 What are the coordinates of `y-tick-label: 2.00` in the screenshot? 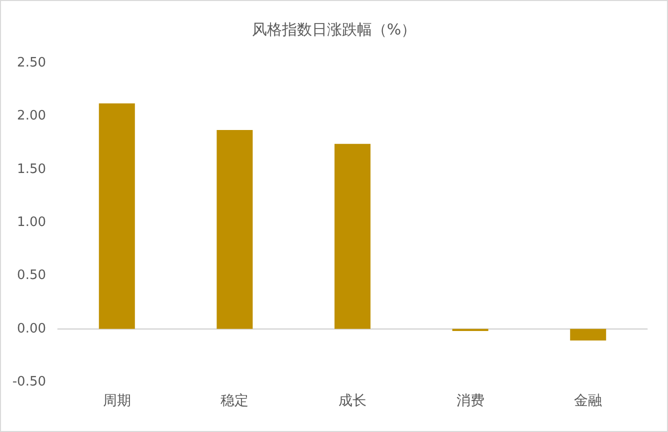 It's located at (31, 116).